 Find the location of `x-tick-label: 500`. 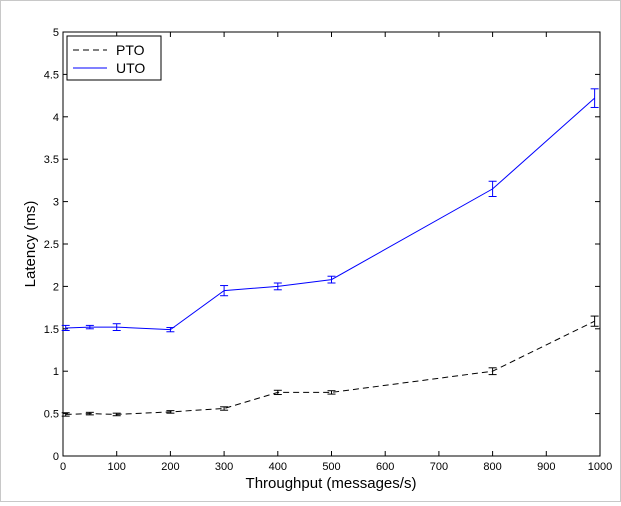

x-tick-label: 500 is located at coordinates (331, 467).